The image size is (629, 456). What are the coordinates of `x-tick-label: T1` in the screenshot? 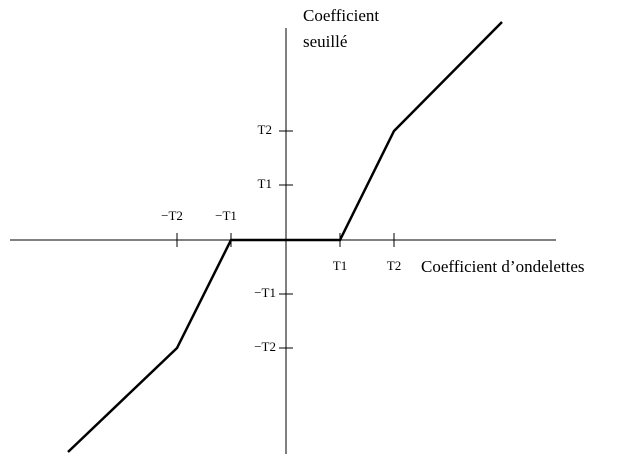 It's located at (340, 265).